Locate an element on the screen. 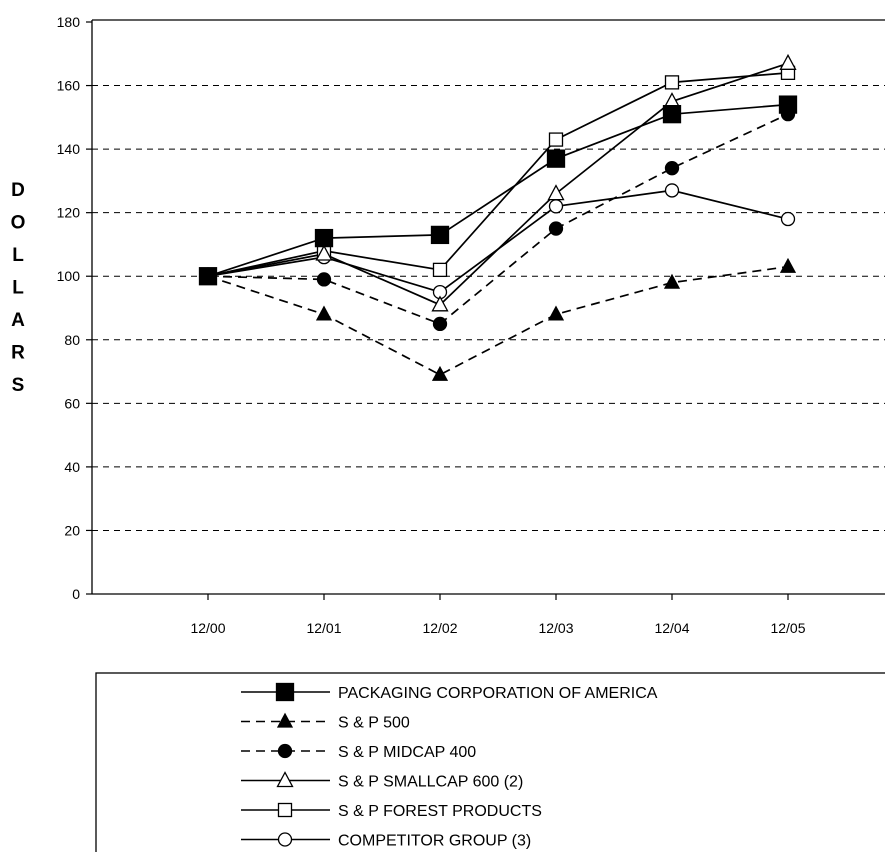  legend-entry: S & P FOREST PRODUCTS is located at coordinates (391, 811).